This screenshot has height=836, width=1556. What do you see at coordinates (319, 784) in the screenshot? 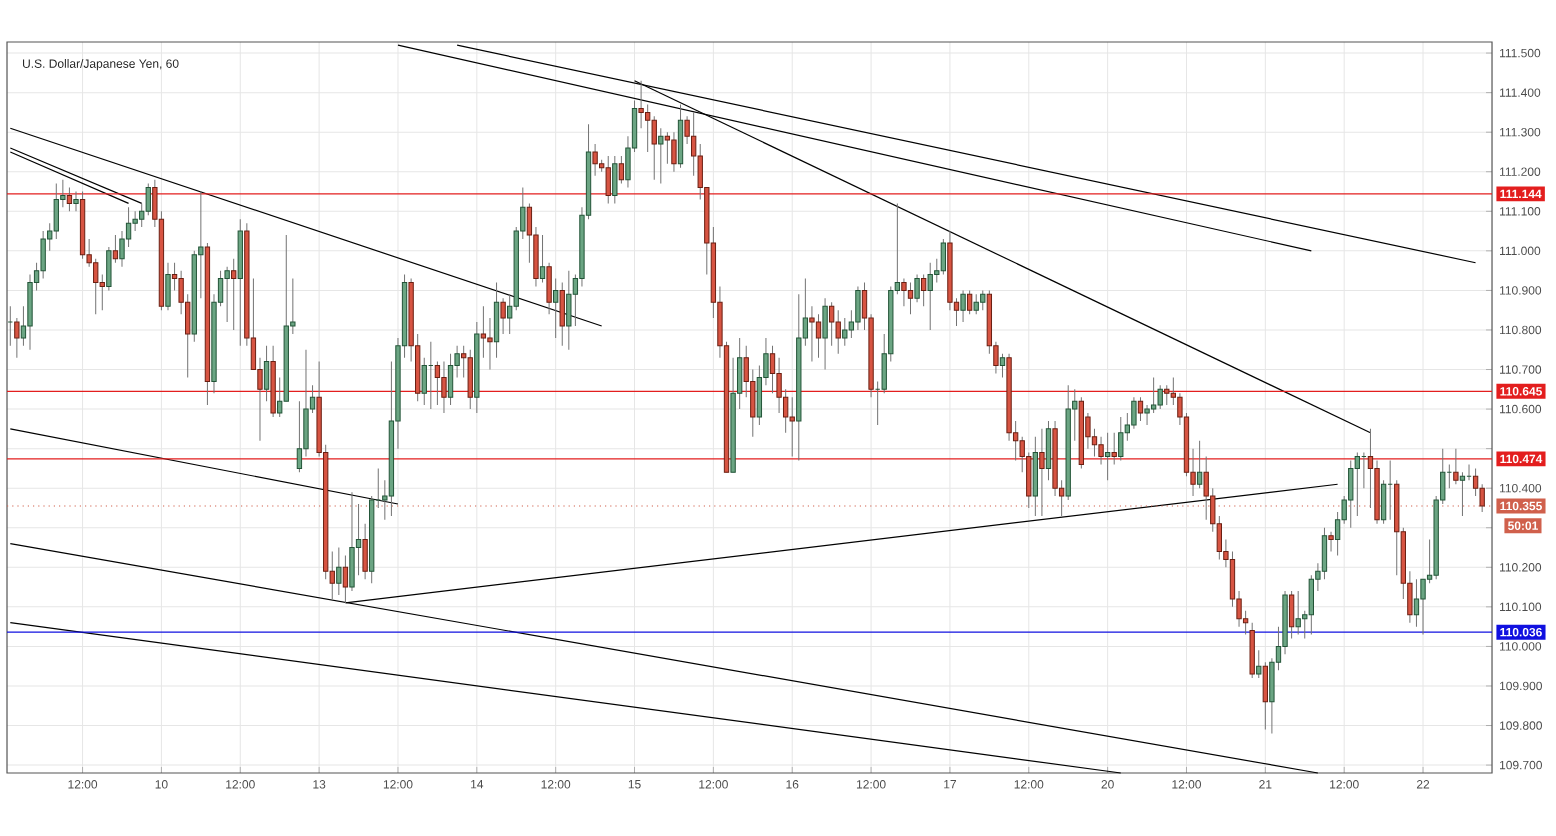
I see `x-tick-label: 13` at bounding box center [319, 784].